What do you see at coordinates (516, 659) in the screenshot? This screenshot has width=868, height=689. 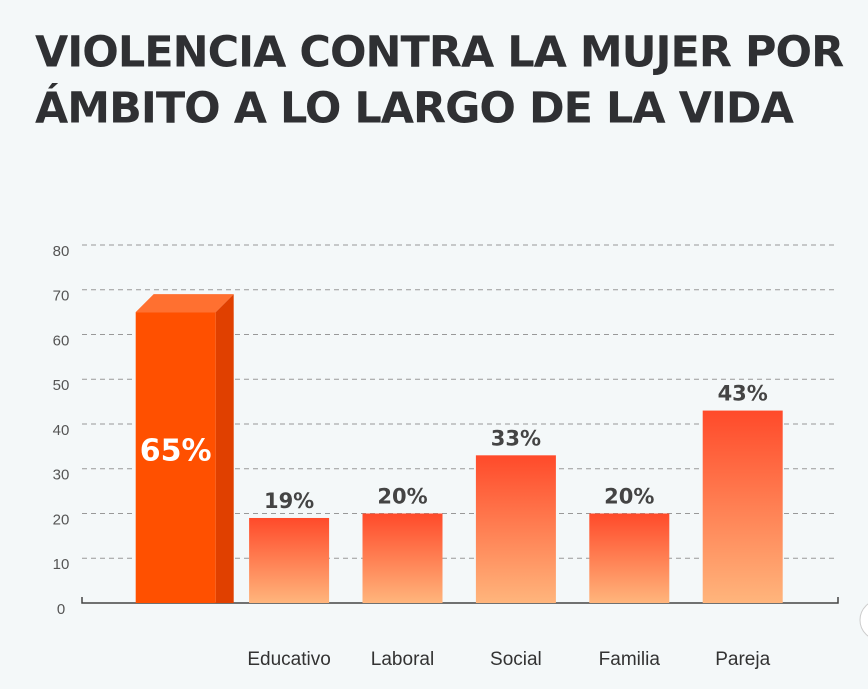 I see `x-tick-label: Social` at bounding box center [516, 659].